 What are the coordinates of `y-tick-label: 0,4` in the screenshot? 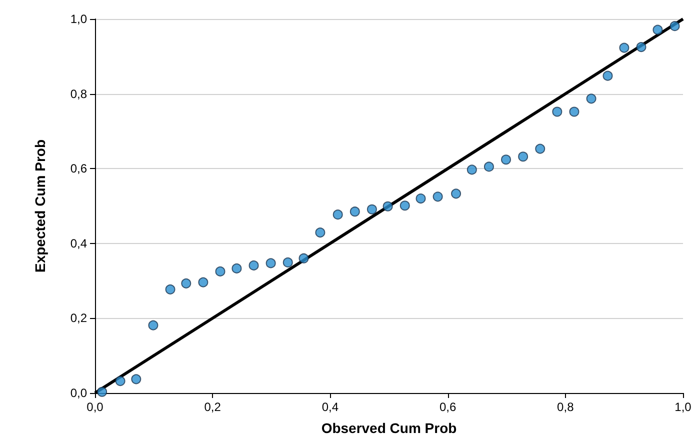 It's located at (79, 243).